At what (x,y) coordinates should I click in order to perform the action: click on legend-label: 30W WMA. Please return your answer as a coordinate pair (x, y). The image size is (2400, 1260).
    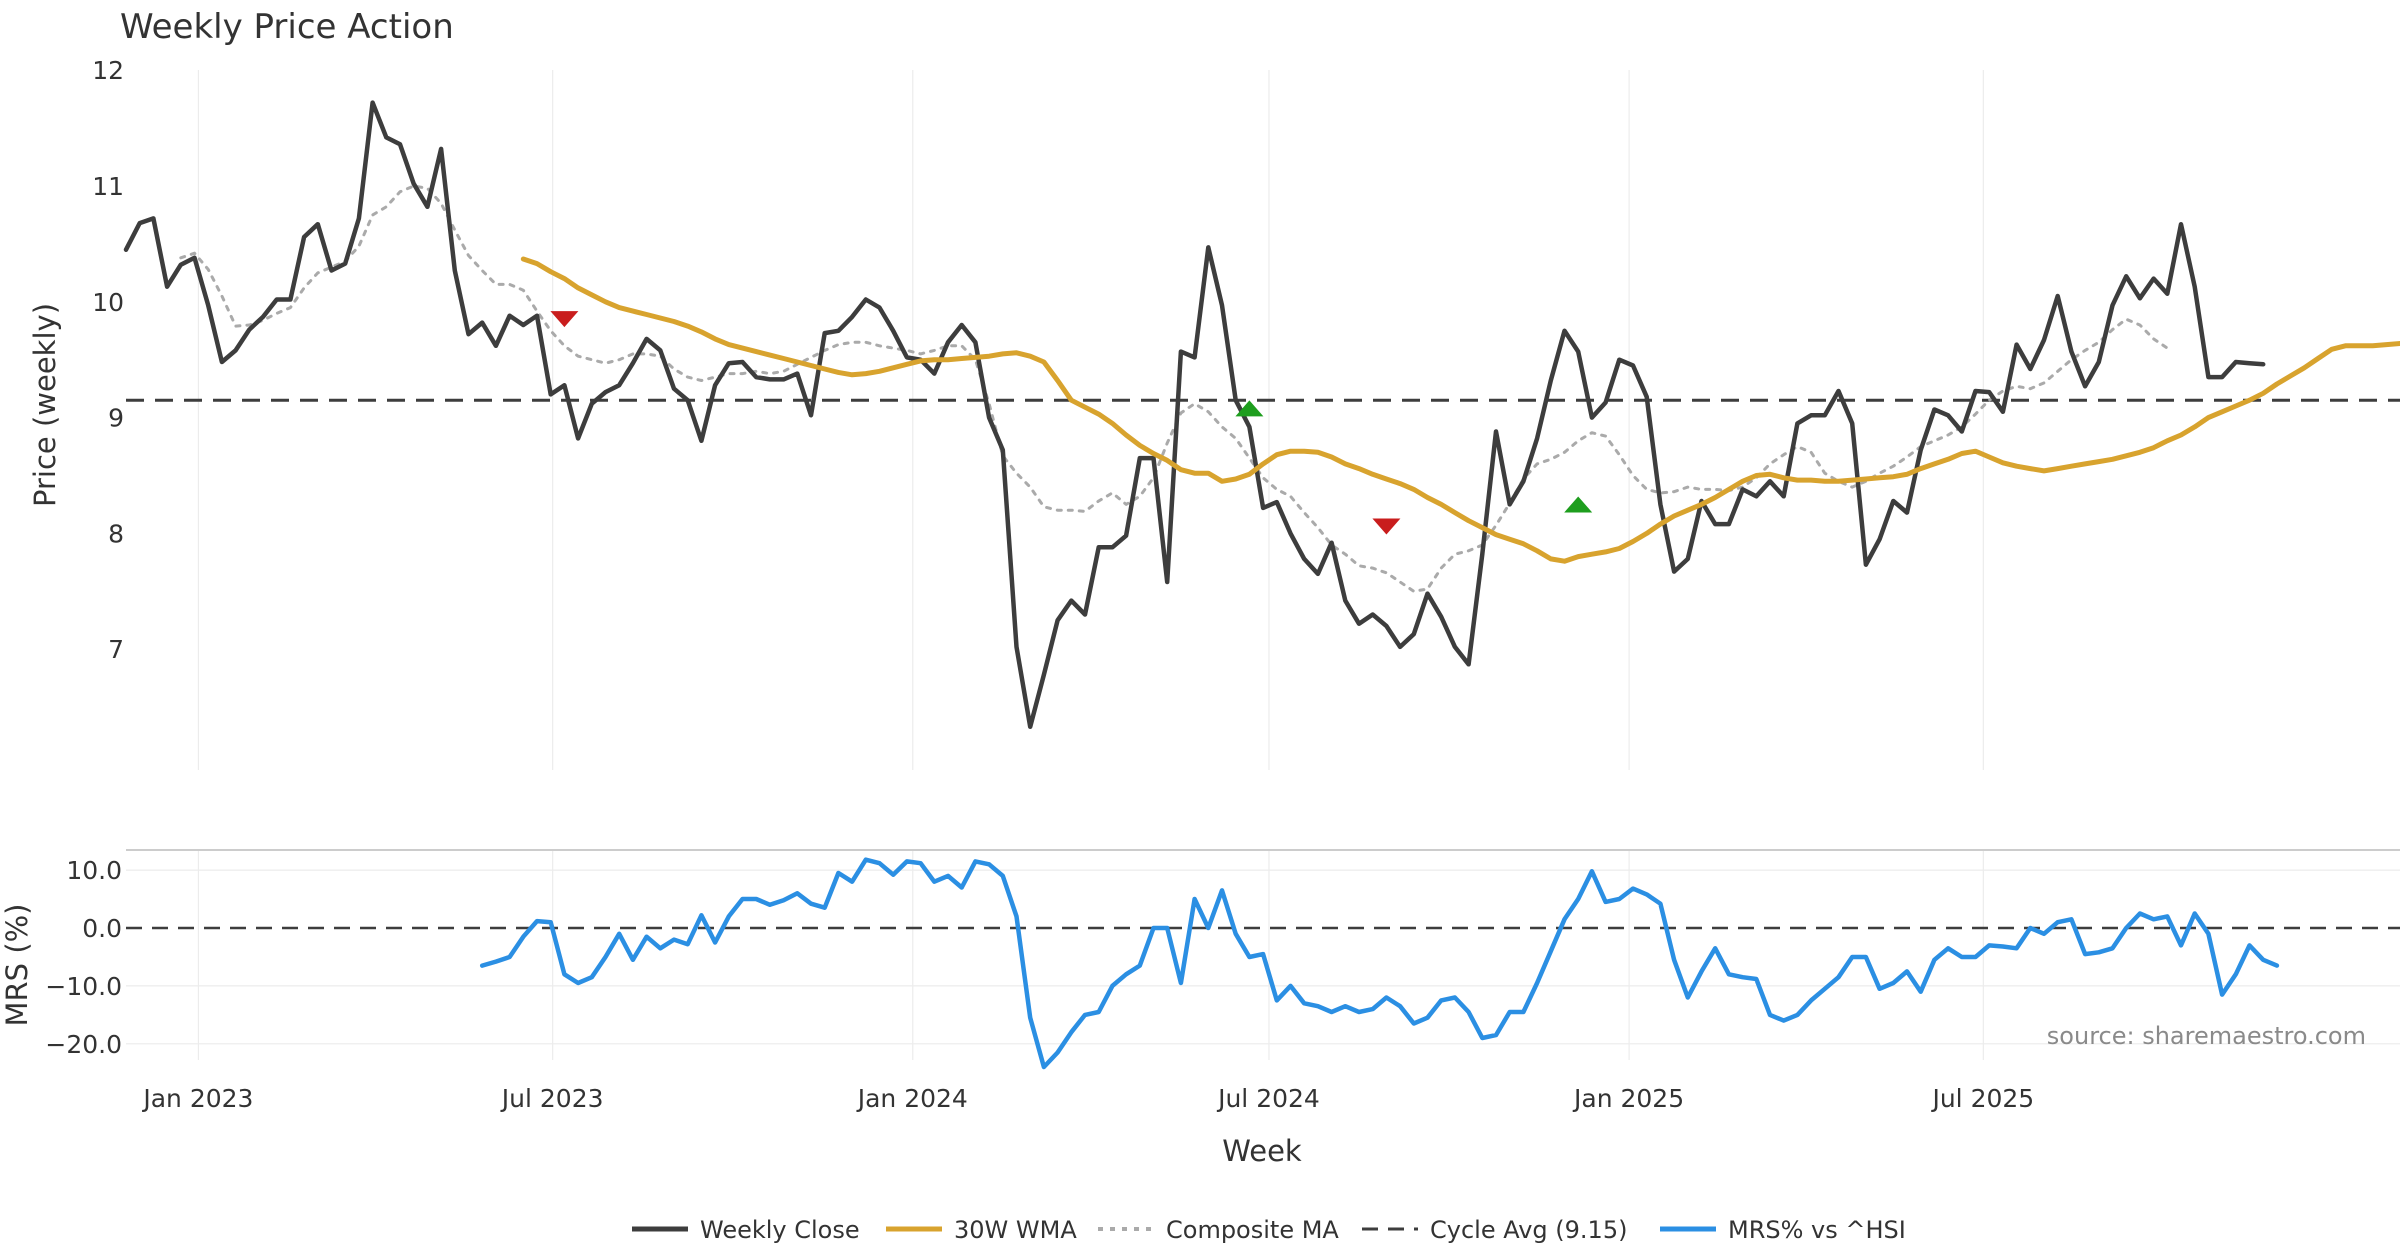
    Looking at the image, I should click on (1015, 1230).